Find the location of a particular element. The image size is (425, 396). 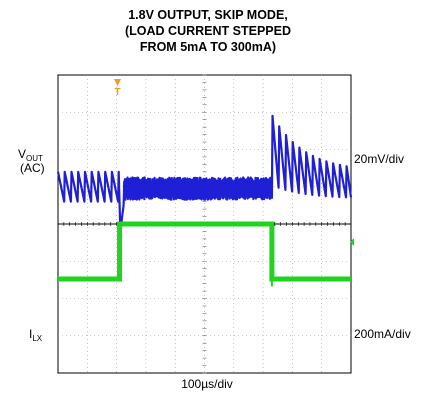

ilx-scale-label: 200mA/div is located at coordinates (382, 334).